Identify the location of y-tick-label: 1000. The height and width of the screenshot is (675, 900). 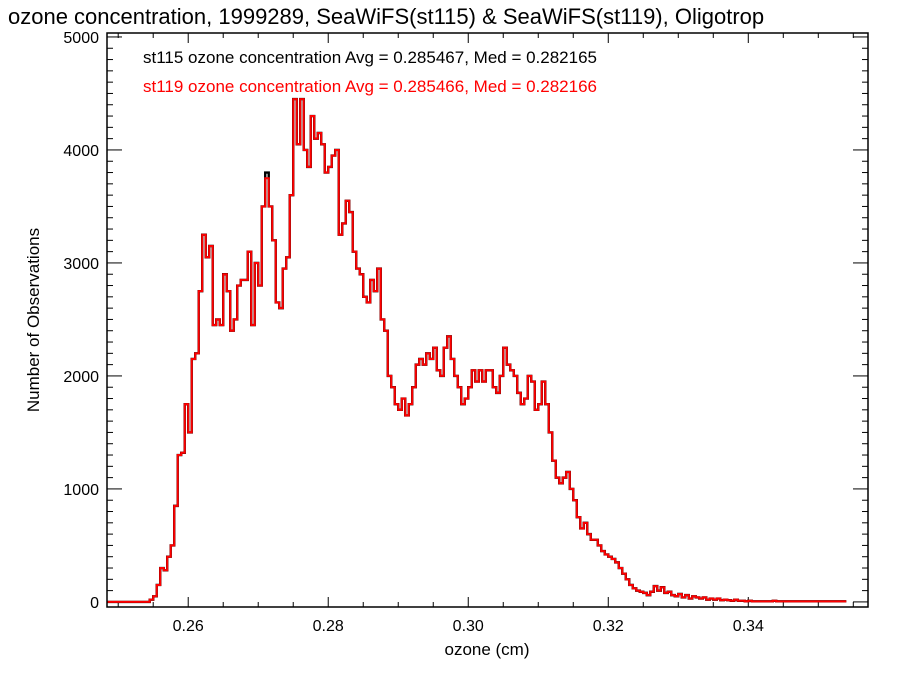
(81, 490).